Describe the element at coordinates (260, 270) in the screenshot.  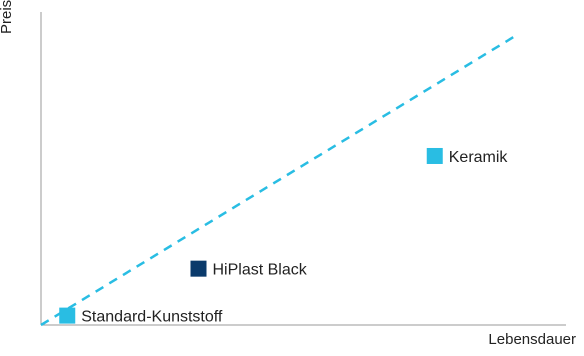
I see `data-point-label: HiPlast Black` at that location.